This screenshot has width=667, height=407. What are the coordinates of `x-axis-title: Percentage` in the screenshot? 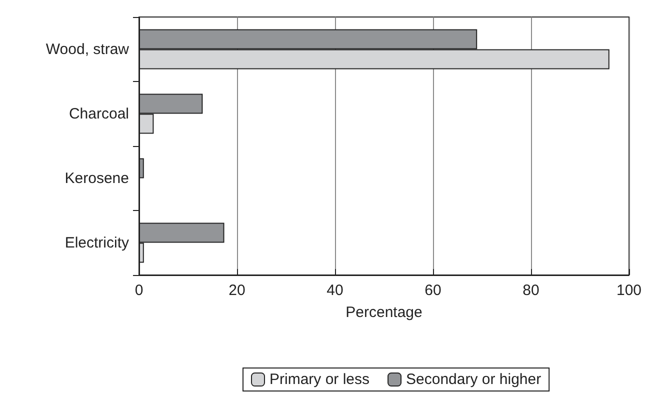 It's located at (384, 312).